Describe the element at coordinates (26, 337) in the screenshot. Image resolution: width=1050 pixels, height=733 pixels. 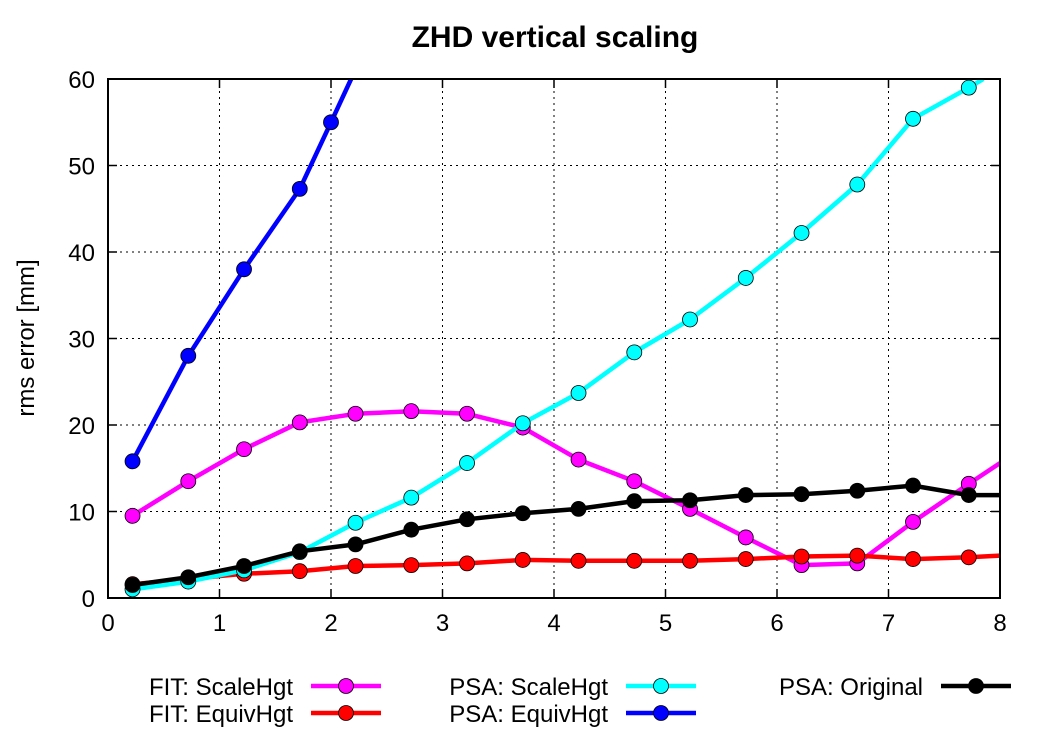
I see `y-axis-label: rms error [mm]` at that location.